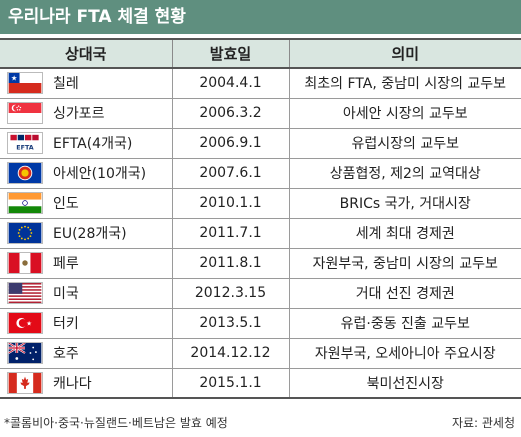 The height and width of the screenshot is (437, 521). Describe the element at coordinates (404, 113) in the screenshot. I see `meaning-cell: 아세안 시장의 교두보` at that location.